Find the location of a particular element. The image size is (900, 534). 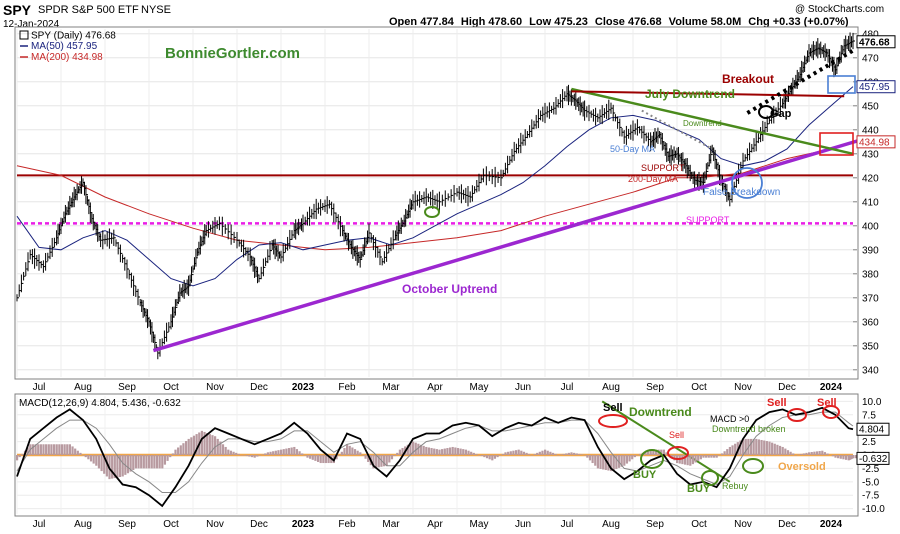

legend-ma200: MA(200) 434.98 is located at coordinates (67, 57).